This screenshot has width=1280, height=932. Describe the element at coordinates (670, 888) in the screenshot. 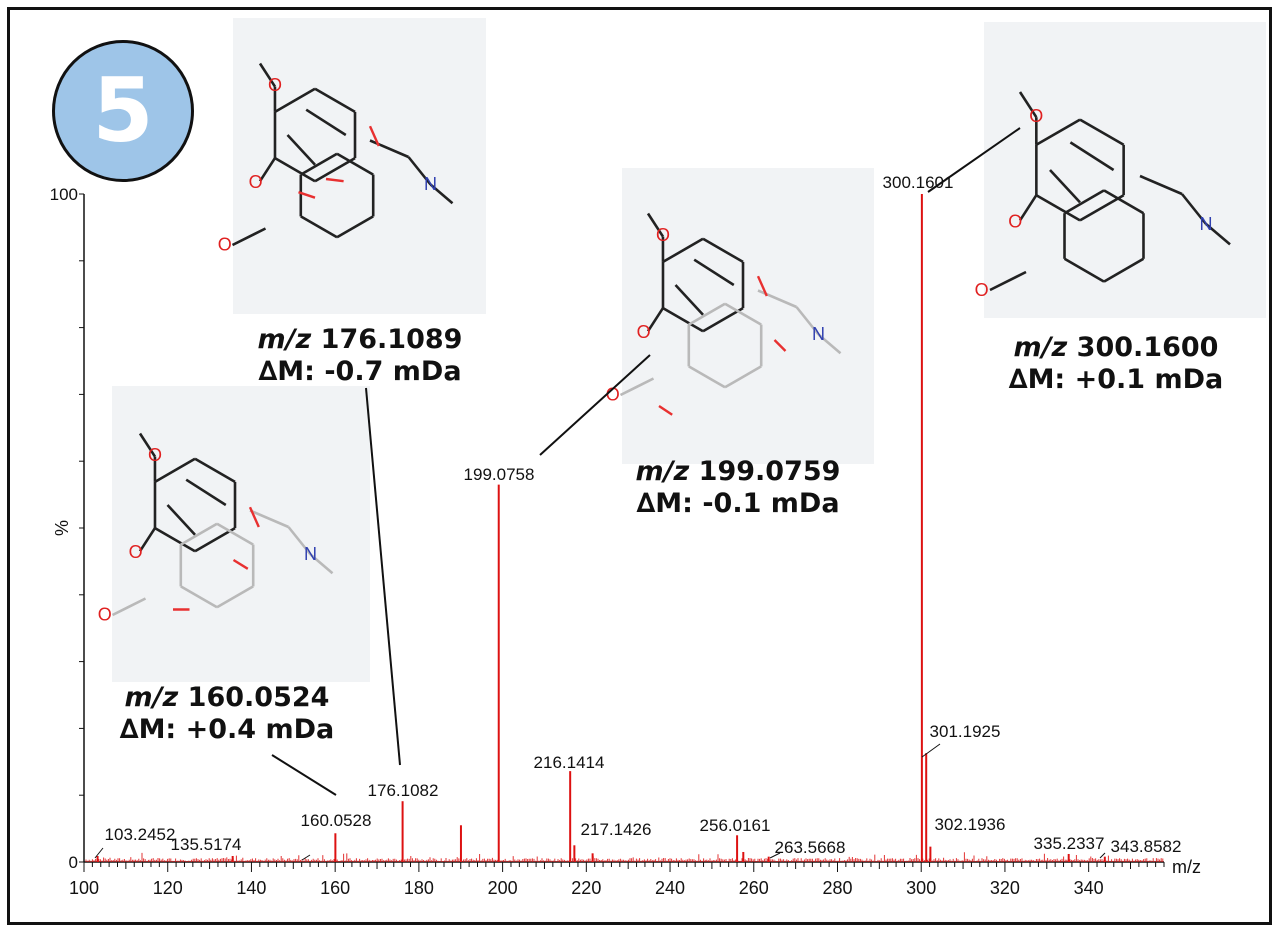

I see `x-tick-label: 240` at that location.